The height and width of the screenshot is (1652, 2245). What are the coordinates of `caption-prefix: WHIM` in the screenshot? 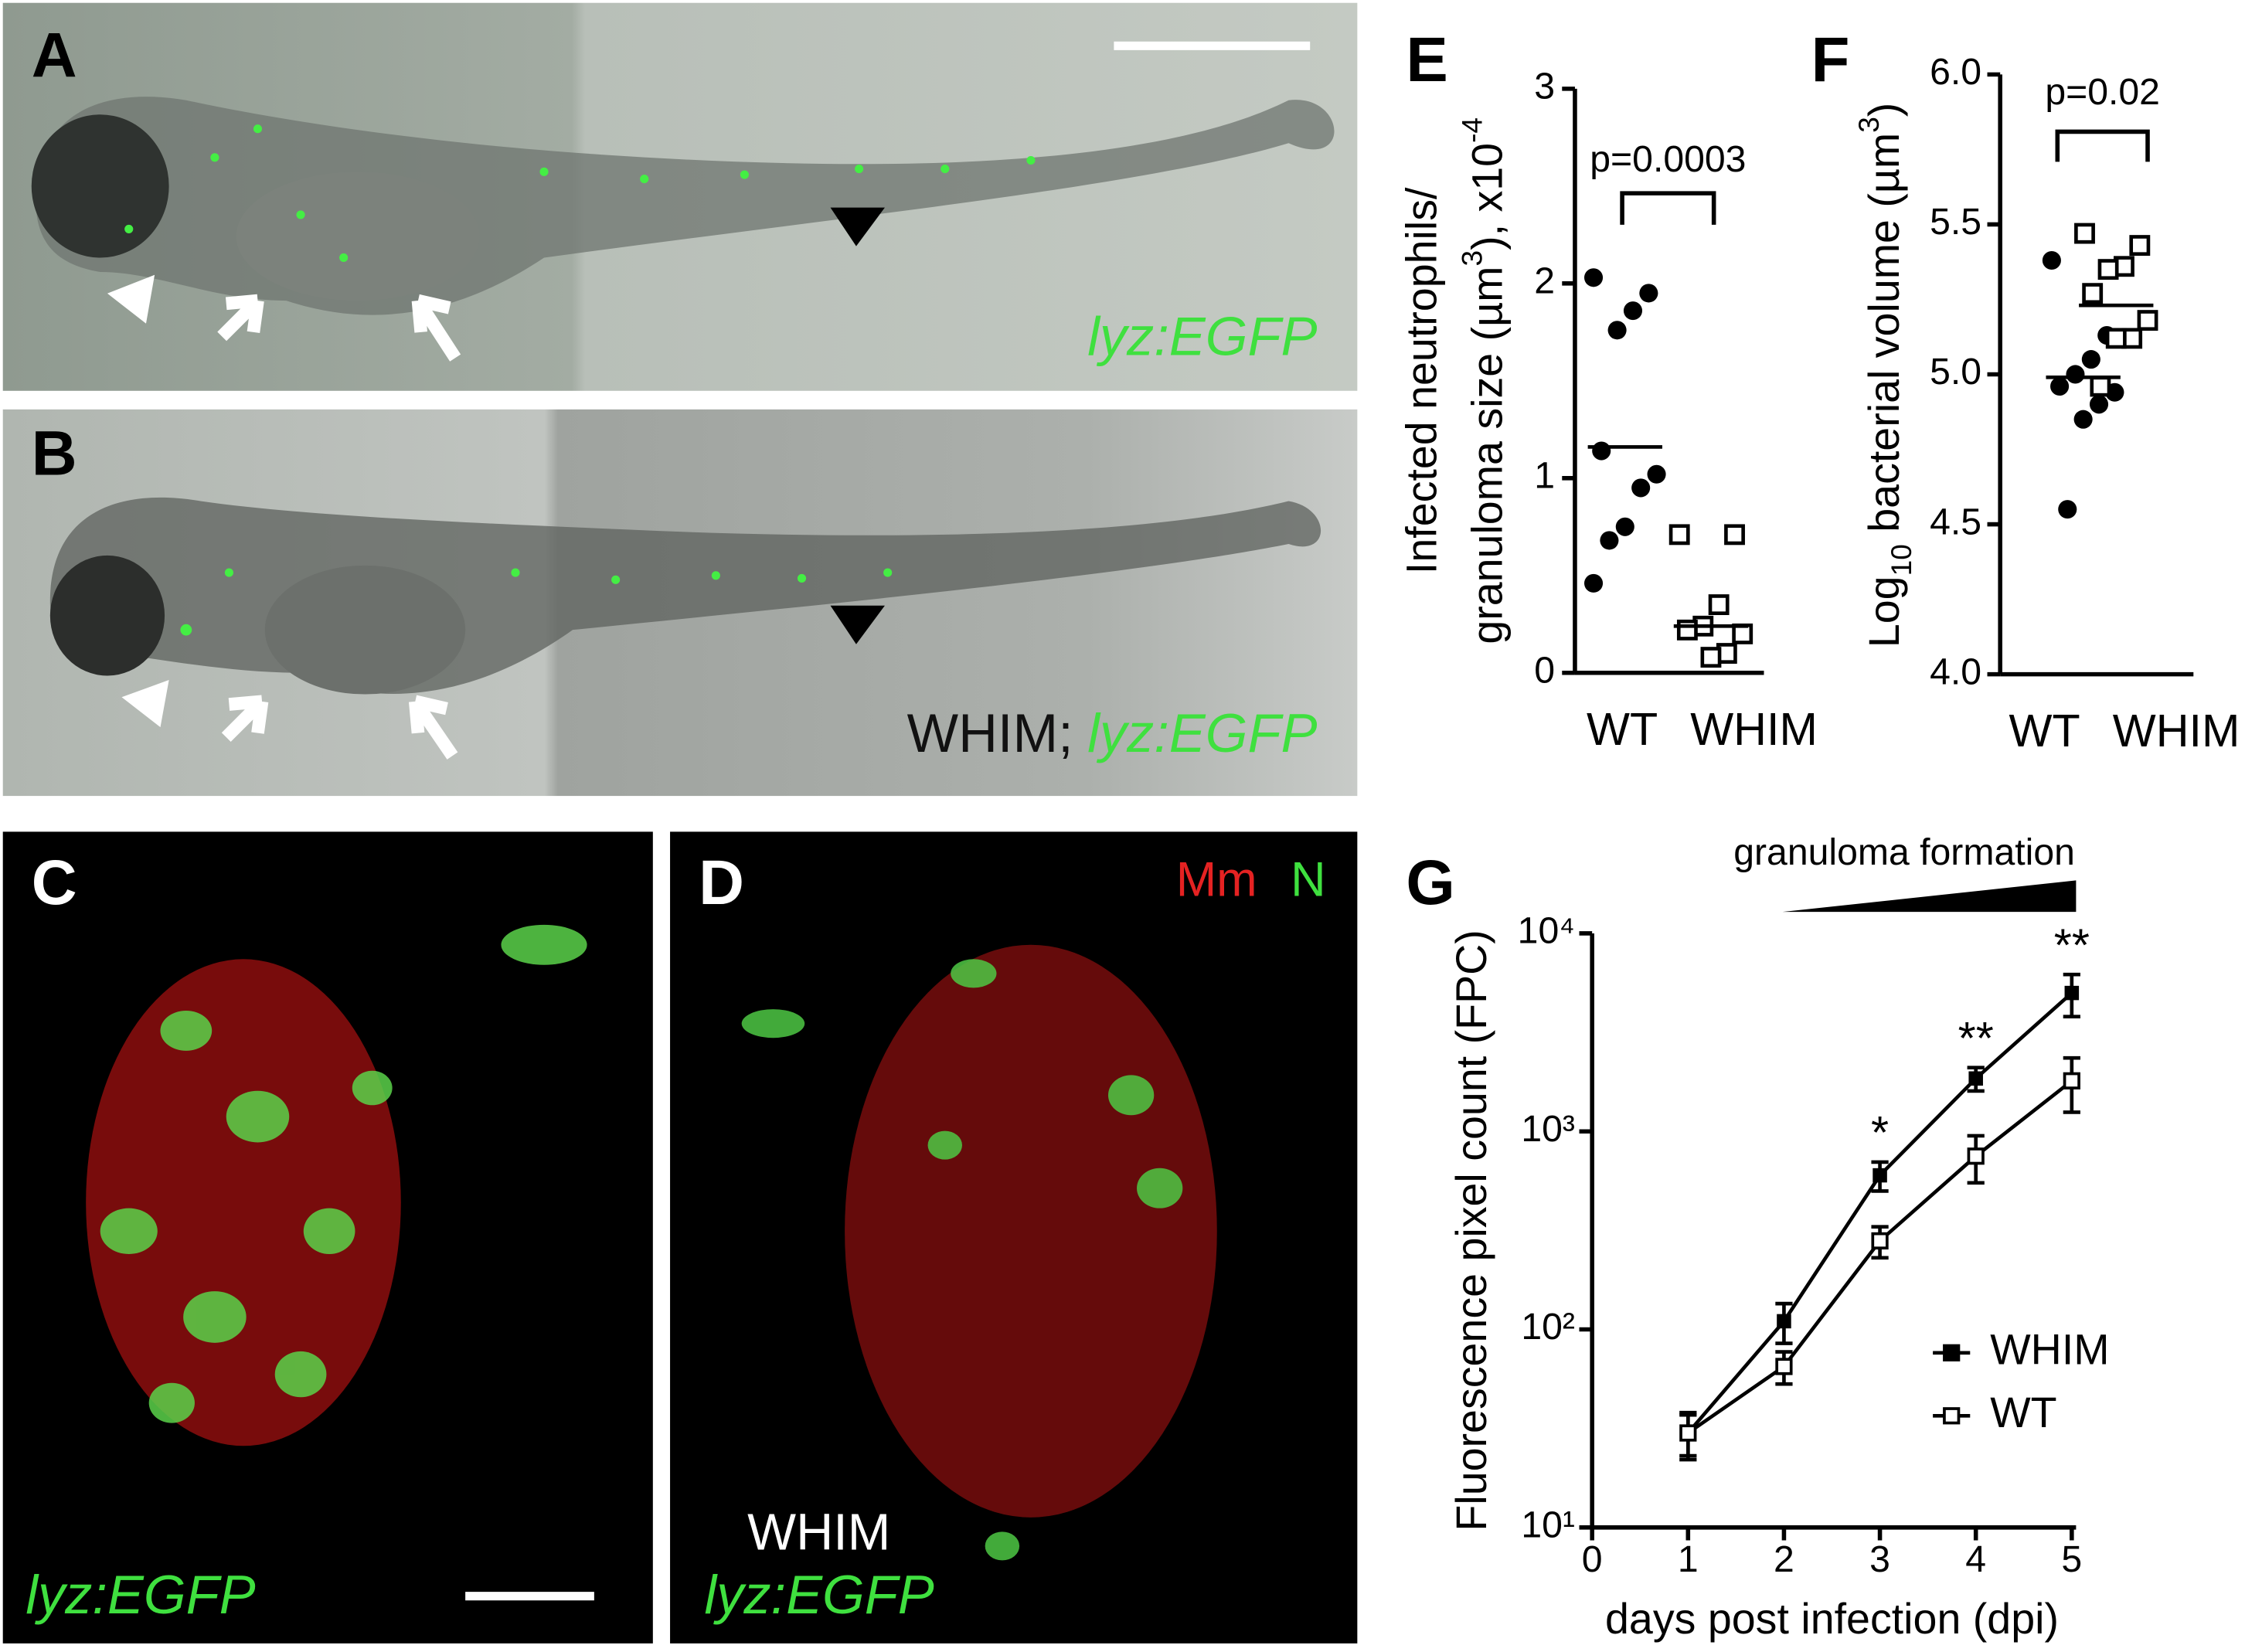 It's located at (818, 1533).